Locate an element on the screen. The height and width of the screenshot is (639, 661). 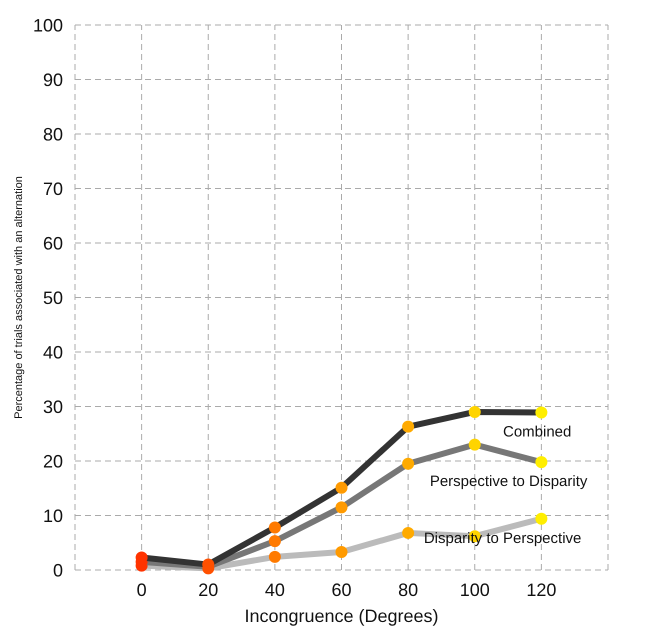
y-tick-label: 60 is located at coordinates (52, 243).